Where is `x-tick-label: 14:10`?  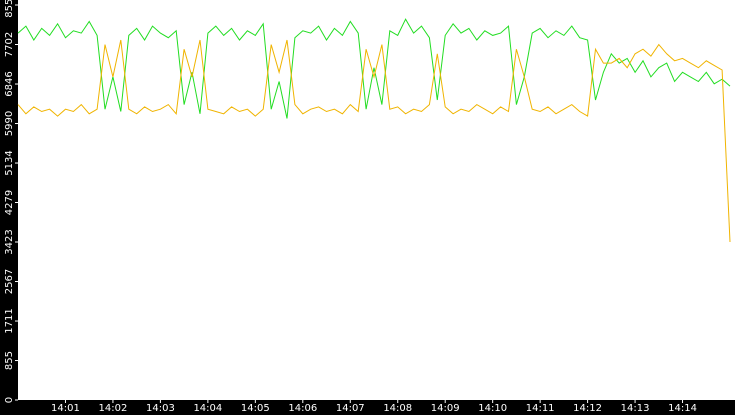
x-tick-label: 14:10 is located at coordinates (492, 408).